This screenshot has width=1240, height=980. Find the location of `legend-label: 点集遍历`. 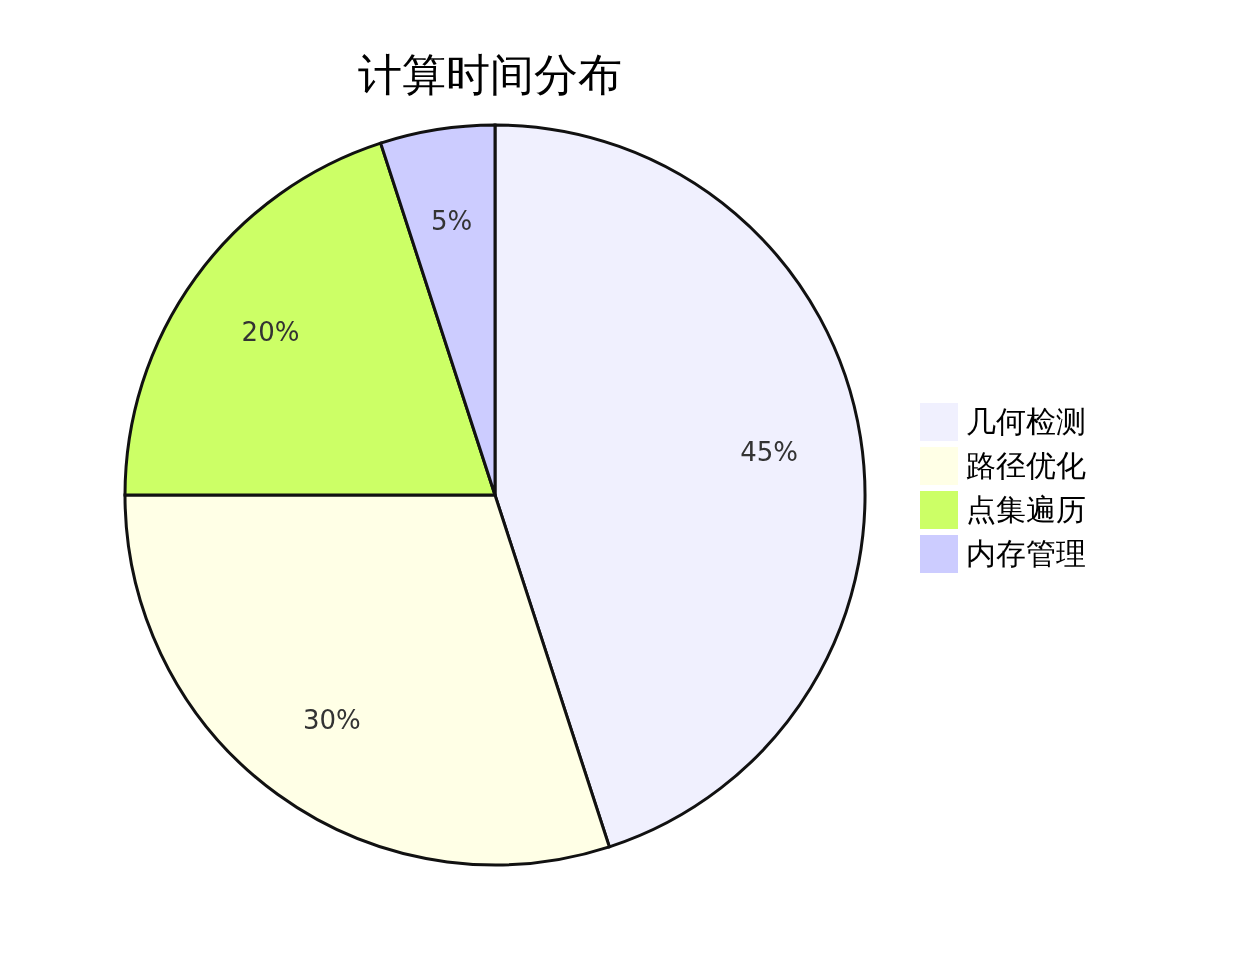

legend-label: 点集遍历 is located at coordinates (1026, 509).